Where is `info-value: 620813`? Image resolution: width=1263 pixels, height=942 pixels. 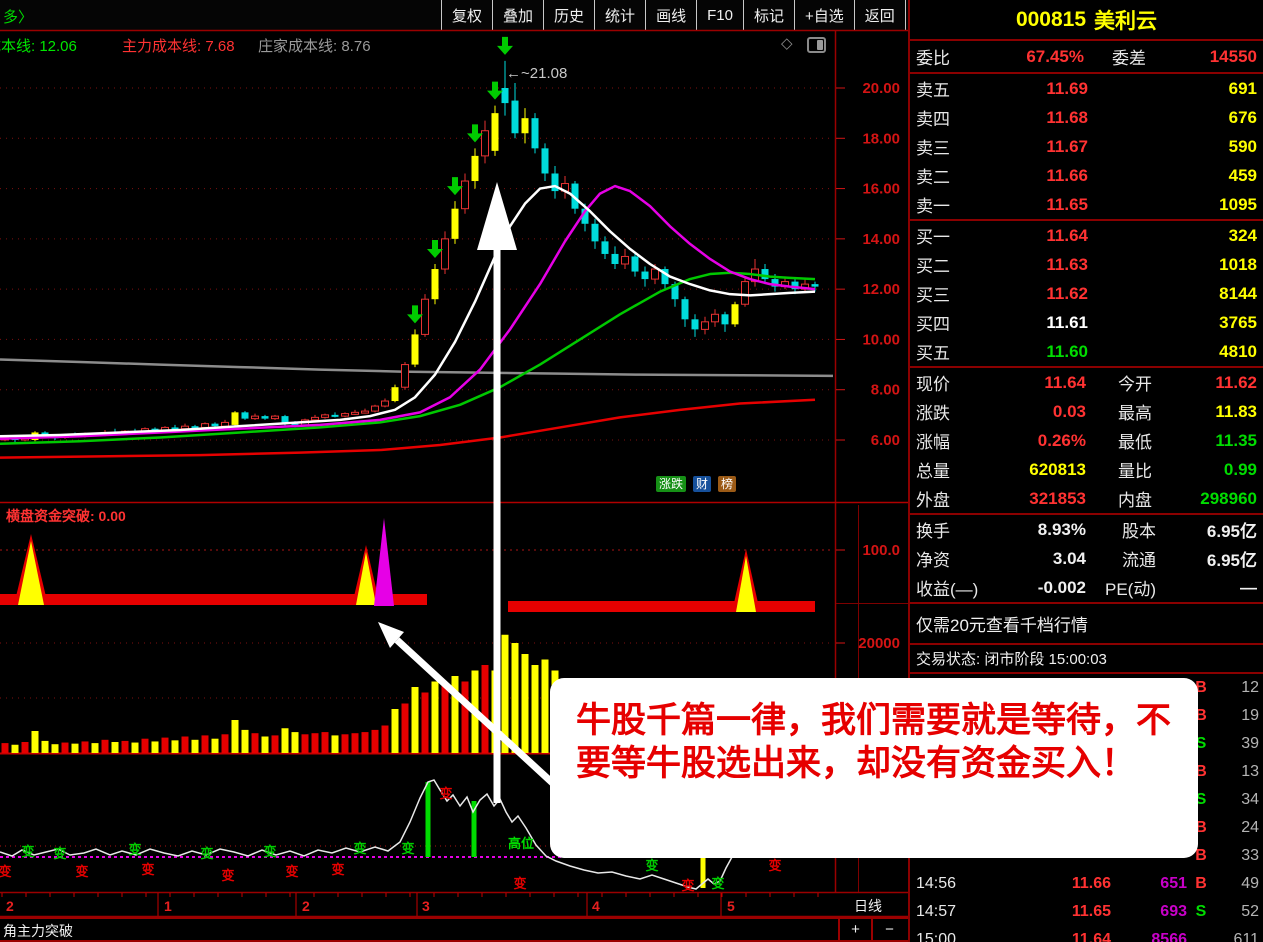 info-value: 620813 is located at coordinates (1057, 469).